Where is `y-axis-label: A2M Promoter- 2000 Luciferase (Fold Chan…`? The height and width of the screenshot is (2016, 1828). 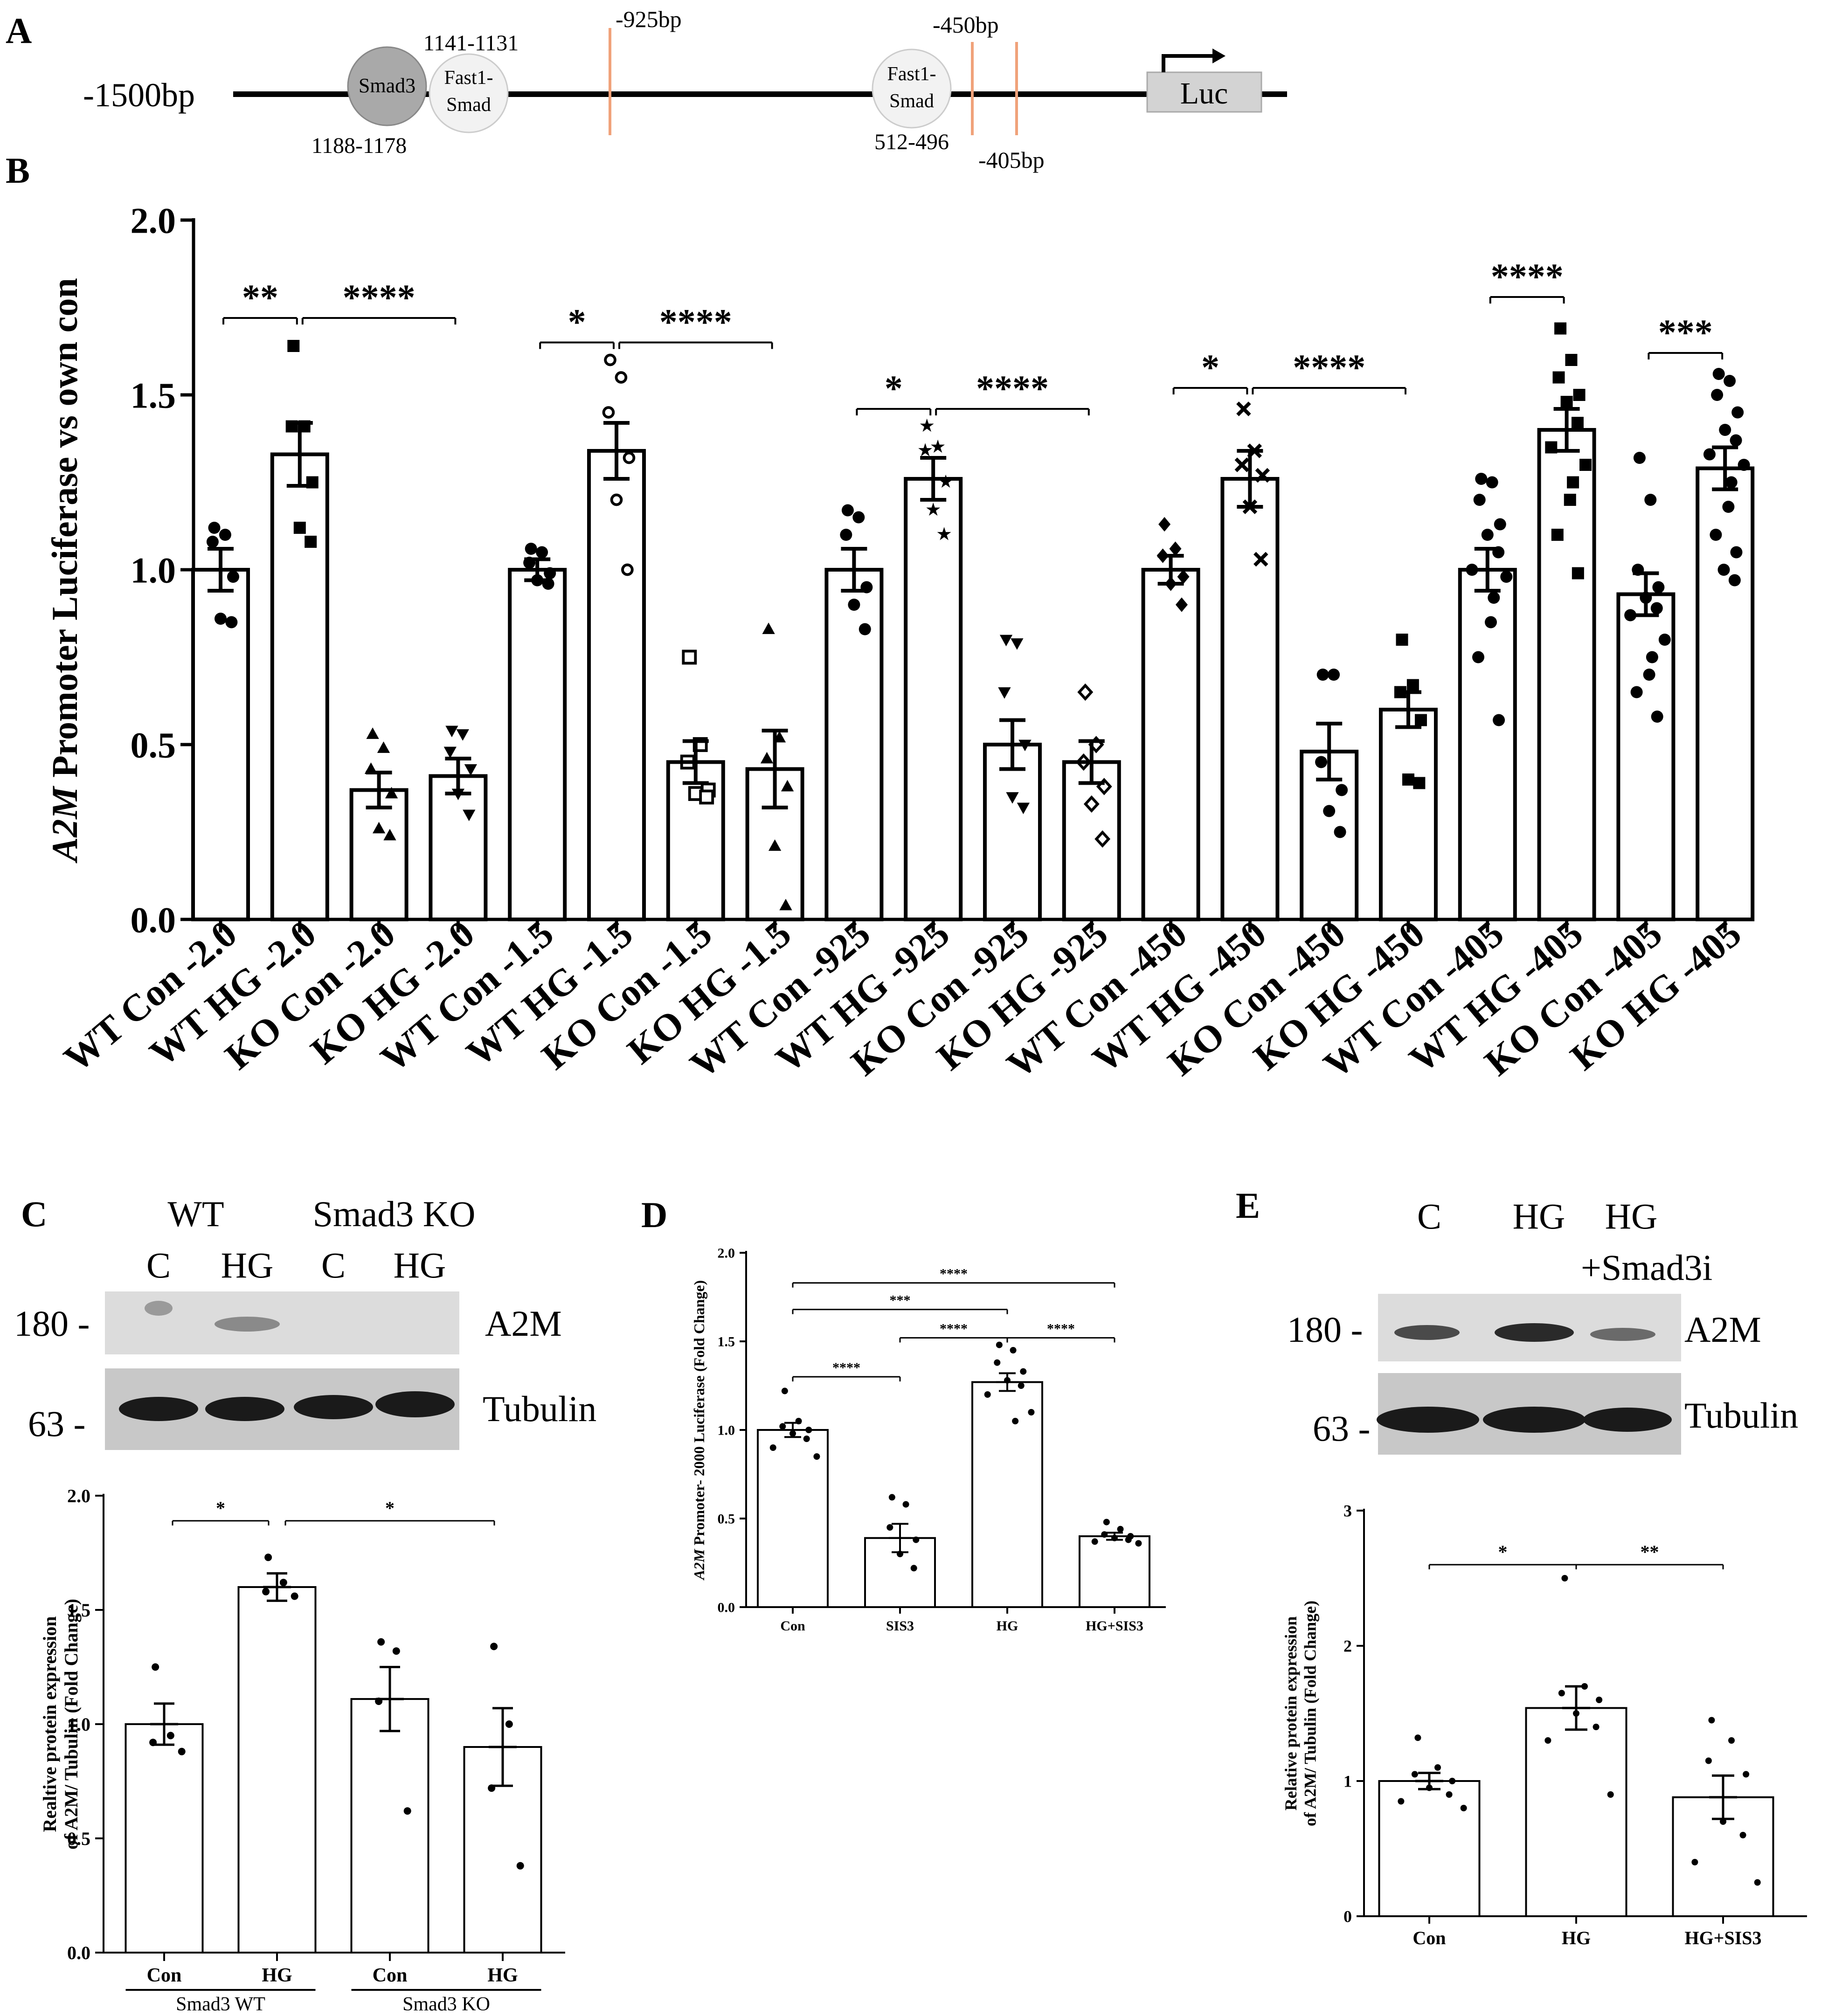
y-axis-label: A2M Promoter- 2000 Luciferase (Fold Chan… is located at coordinates (699, 1430).